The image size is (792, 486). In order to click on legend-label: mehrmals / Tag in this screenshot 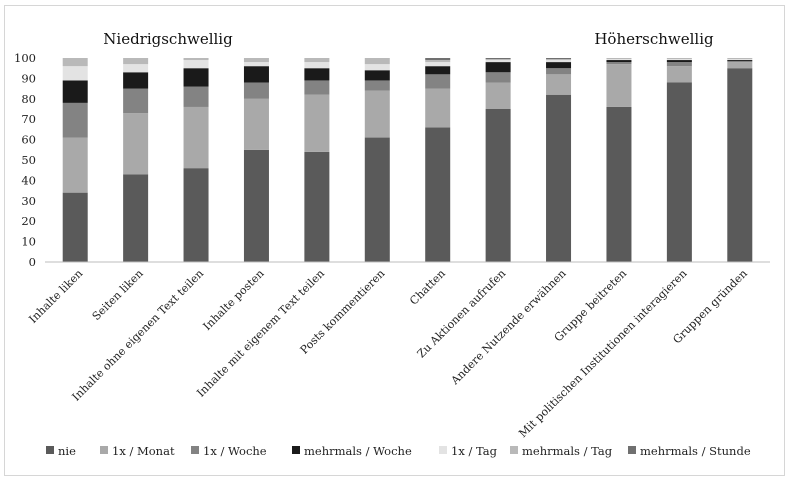, I will do `click(567, 451)`.